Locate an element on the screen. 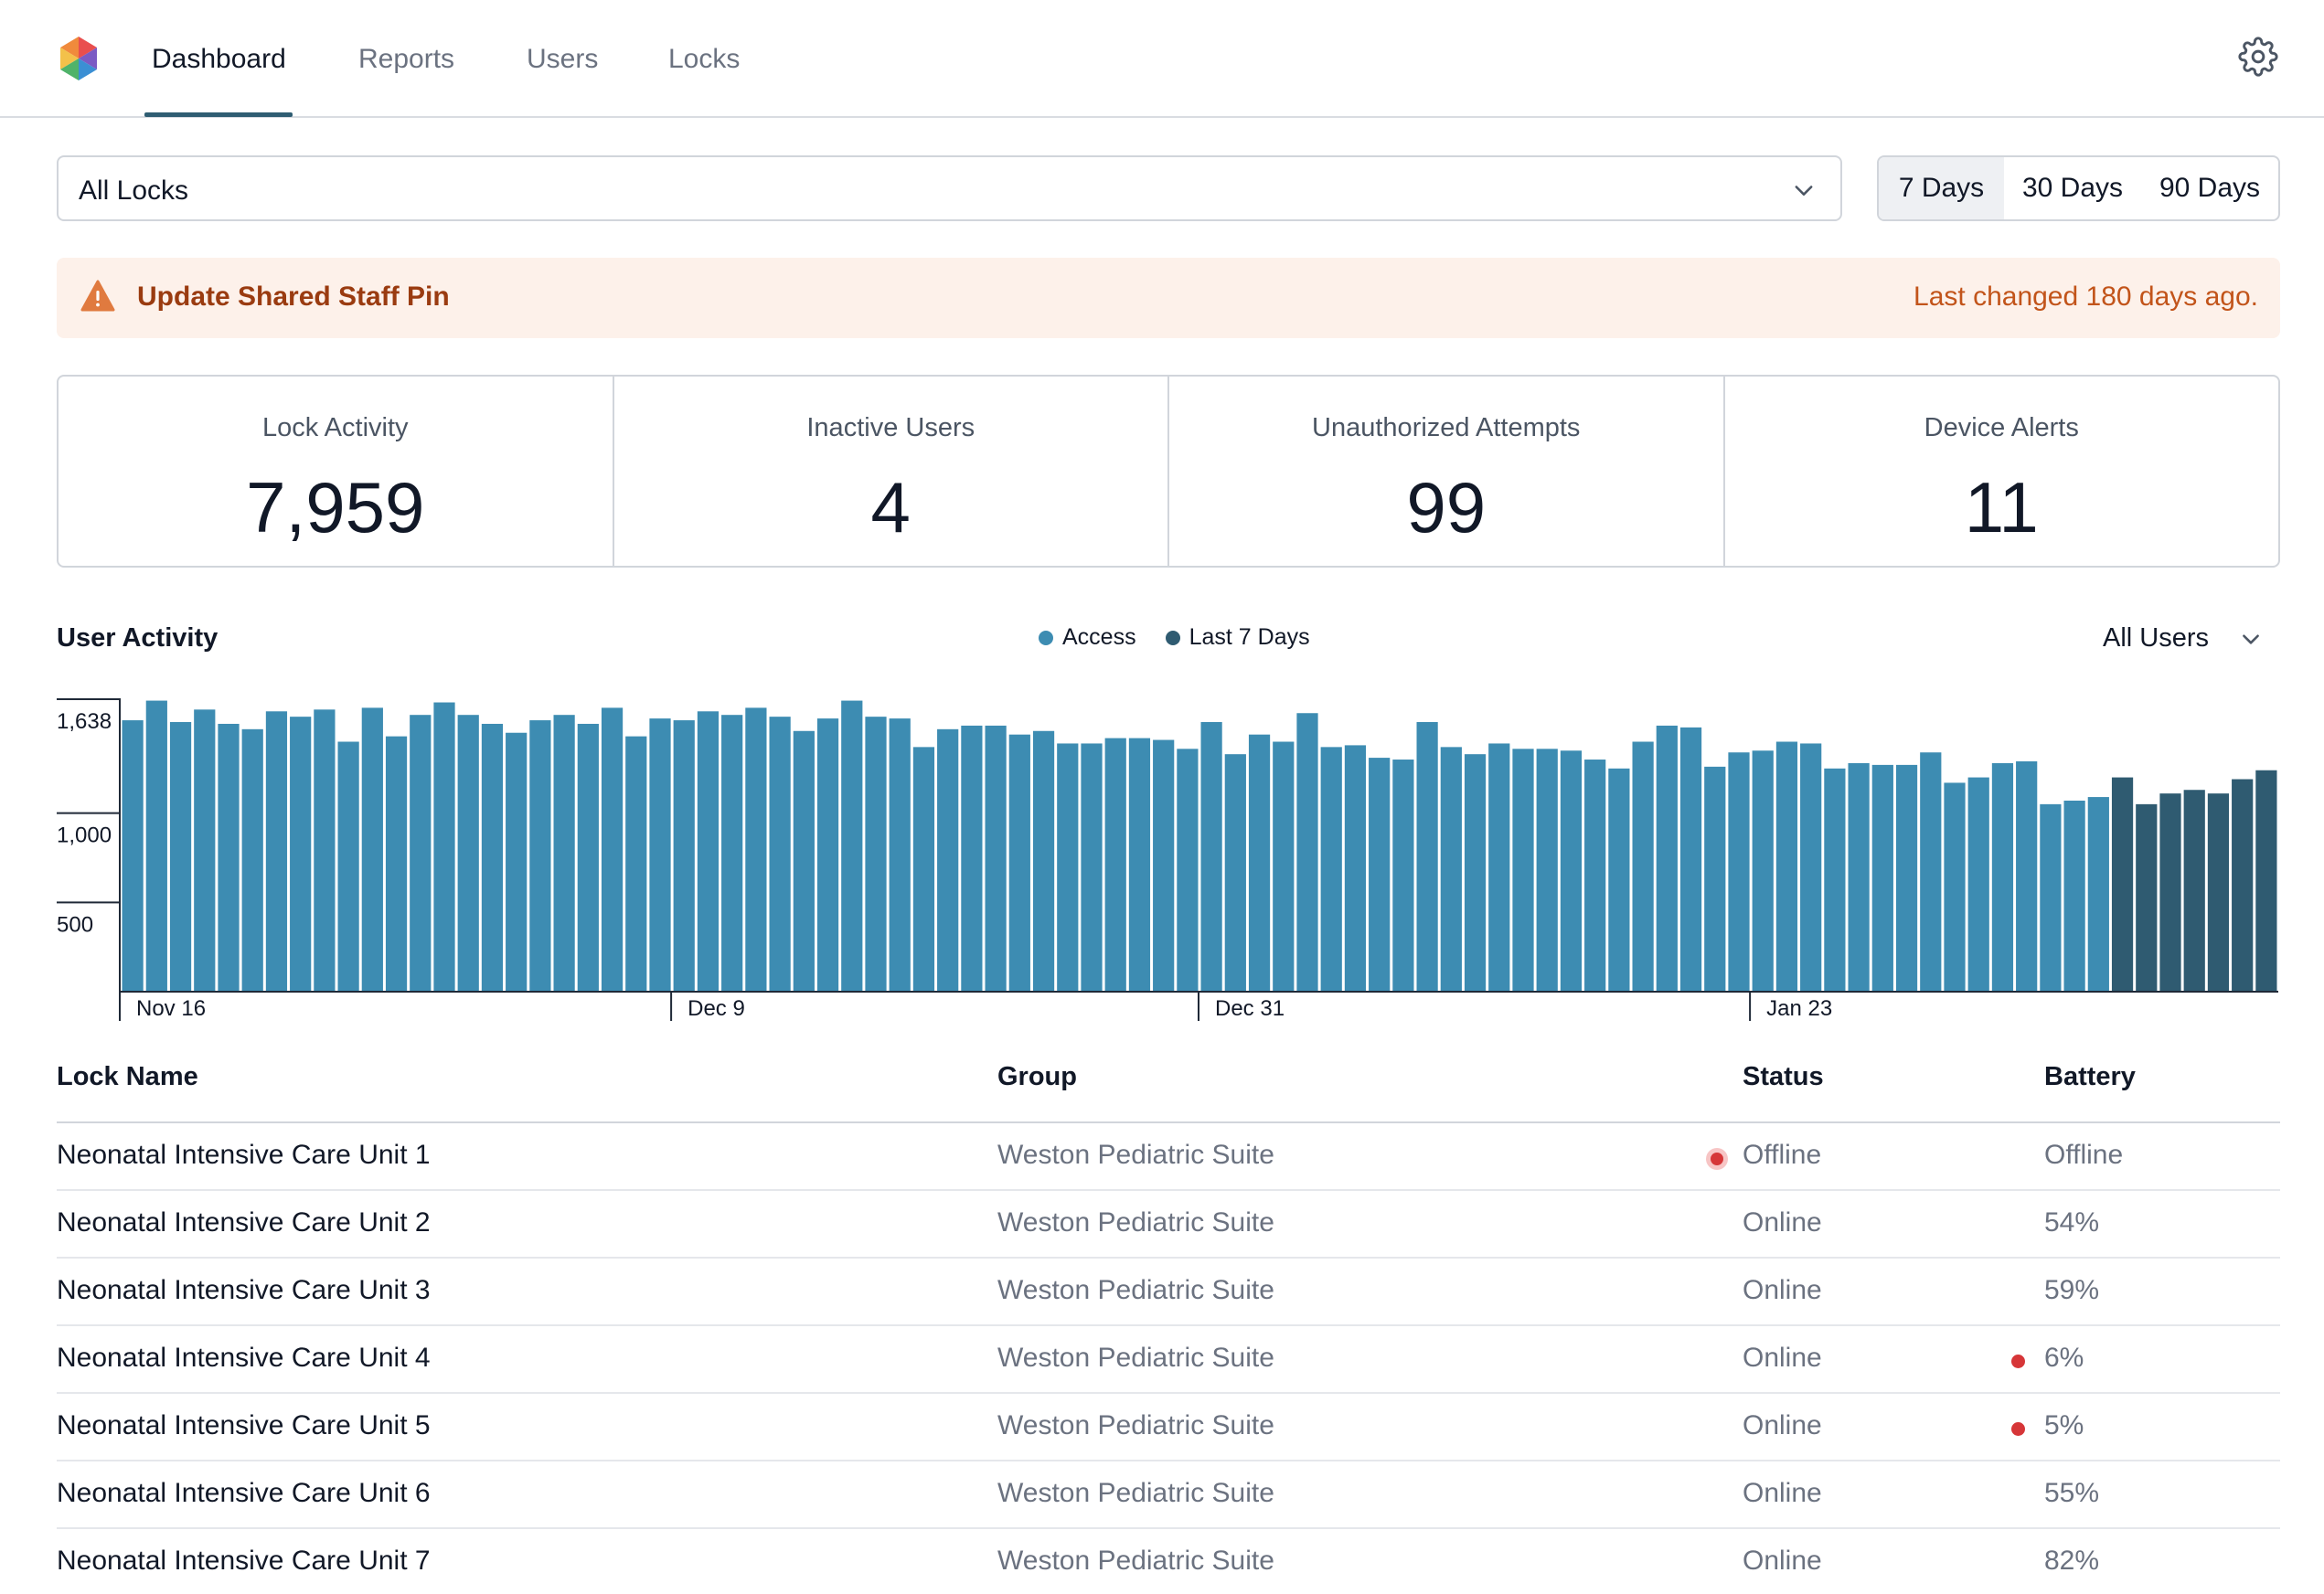  stat-inactive-users: Inactive Users 4 is located at coordinates (891, 471).